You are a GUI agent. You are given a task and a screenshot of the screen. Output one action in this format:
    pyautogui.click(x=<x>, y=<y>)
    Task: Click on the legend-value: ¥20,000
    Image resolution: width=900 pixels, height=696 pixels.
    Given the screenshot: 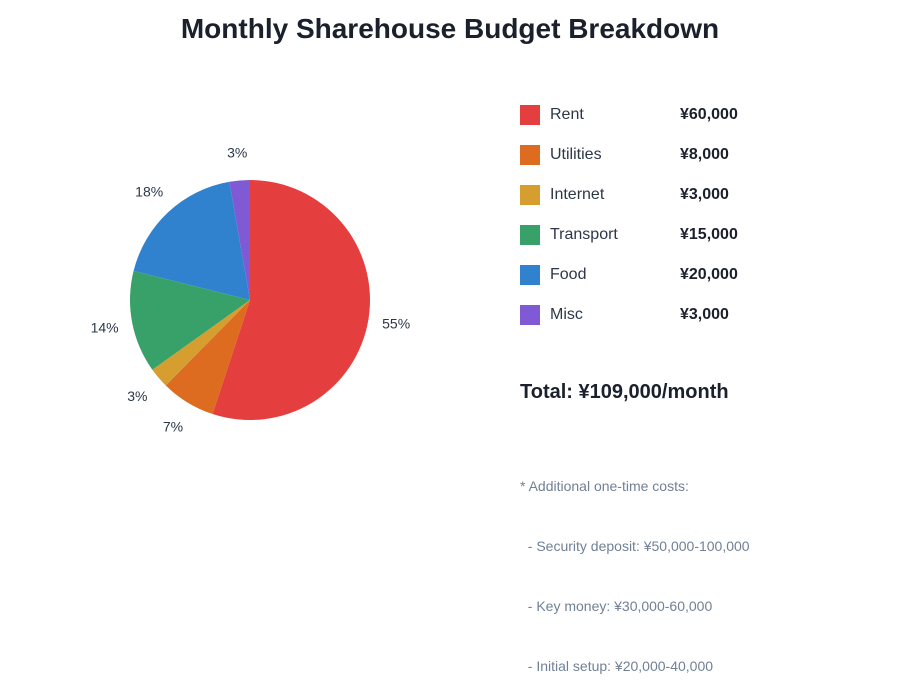 What is the action you would take?
    pyautogui.click(x=709, y=274)
    